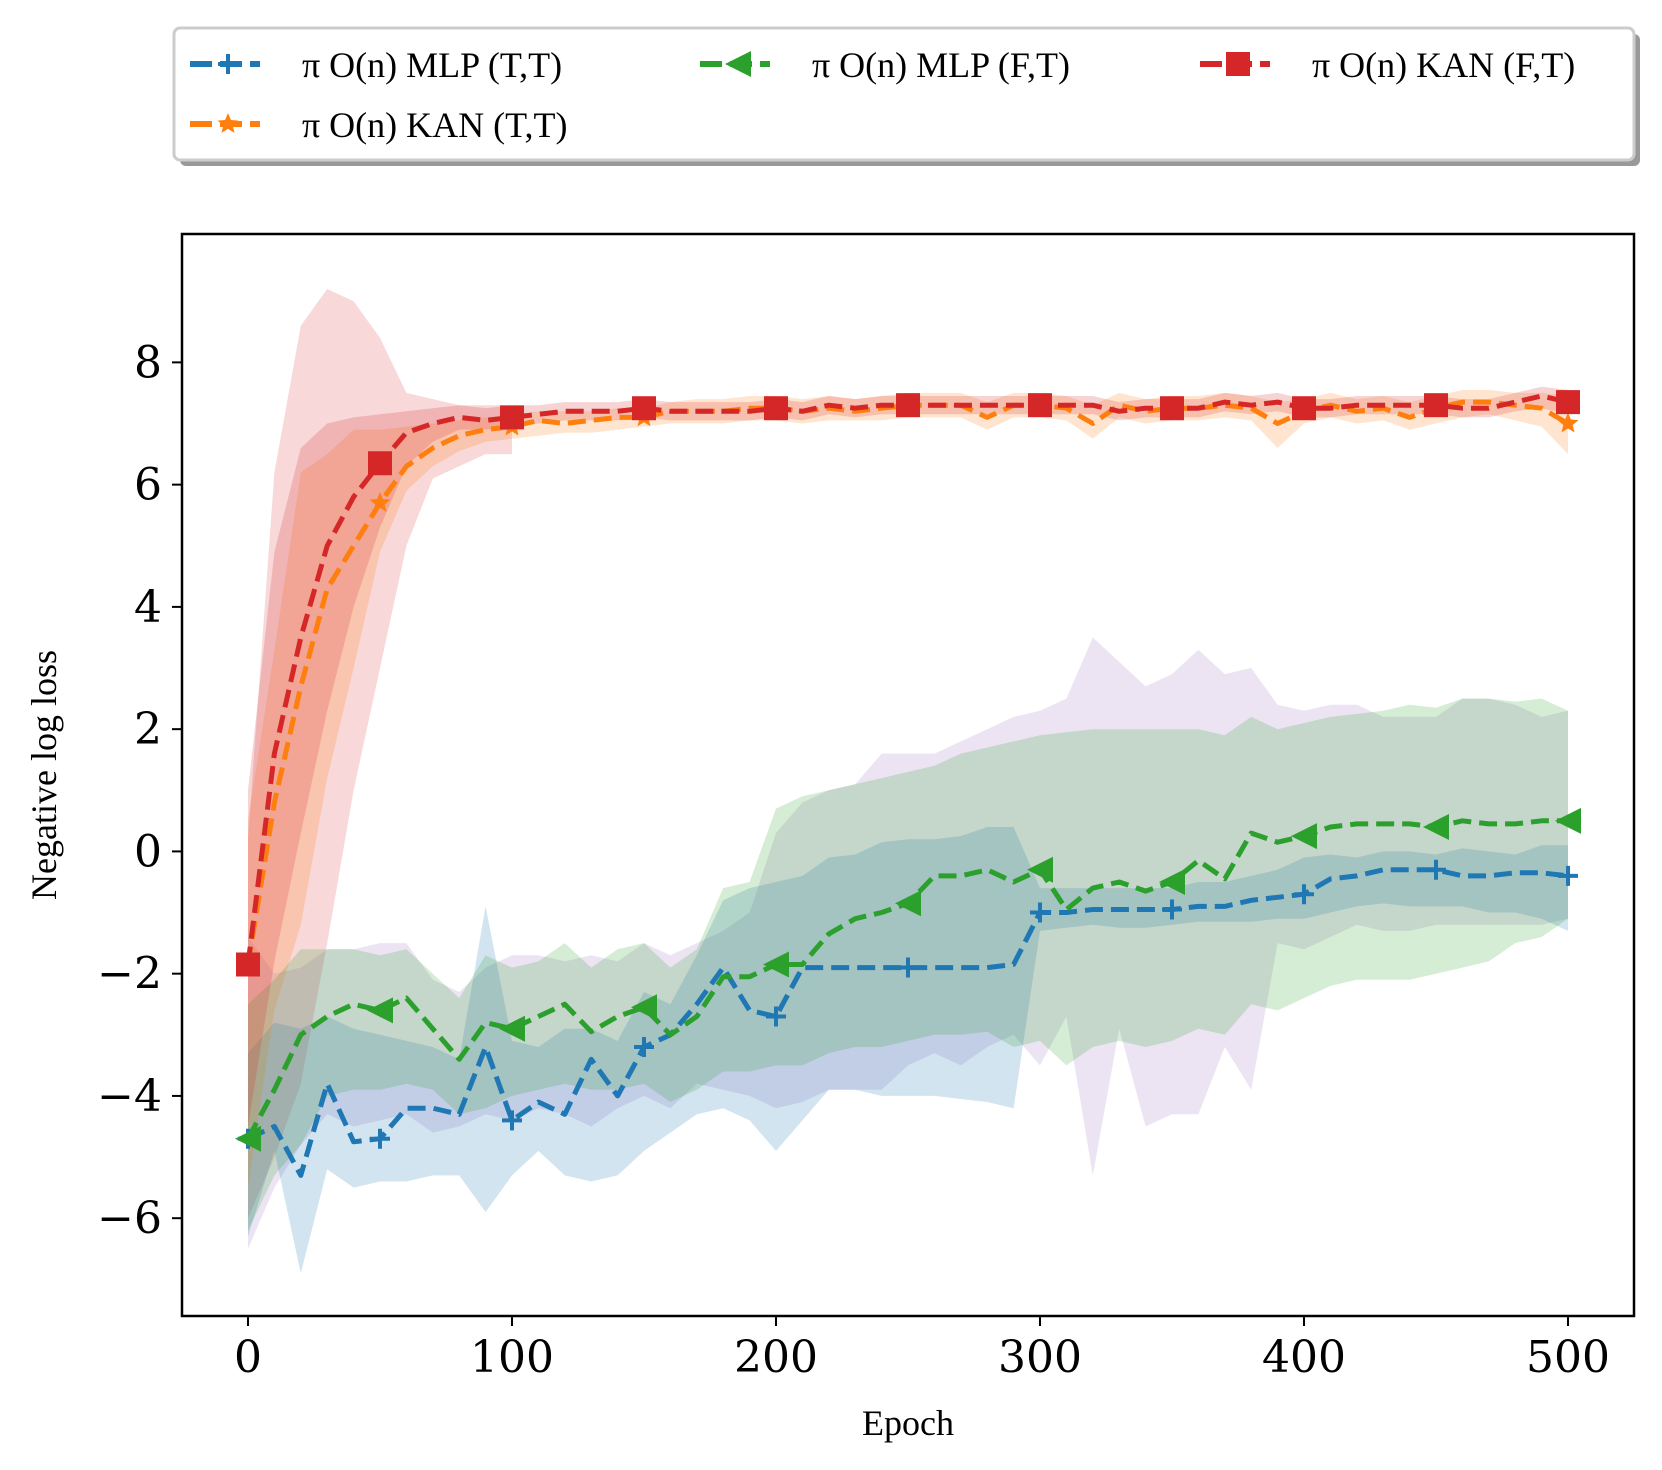 This screenshot has width=1662, height=1470. I want to click on legend-entry: π O(n) KAN (F,T), so click(1387, 65).